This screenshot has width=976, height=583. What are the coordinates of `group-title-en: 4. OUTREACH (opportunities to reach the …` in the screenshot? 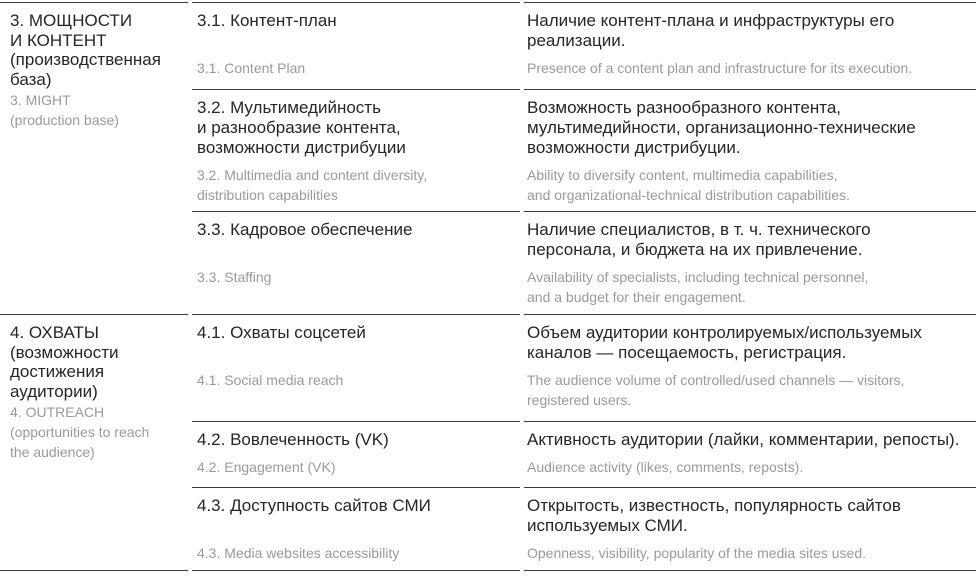 It's located at (80, 432).